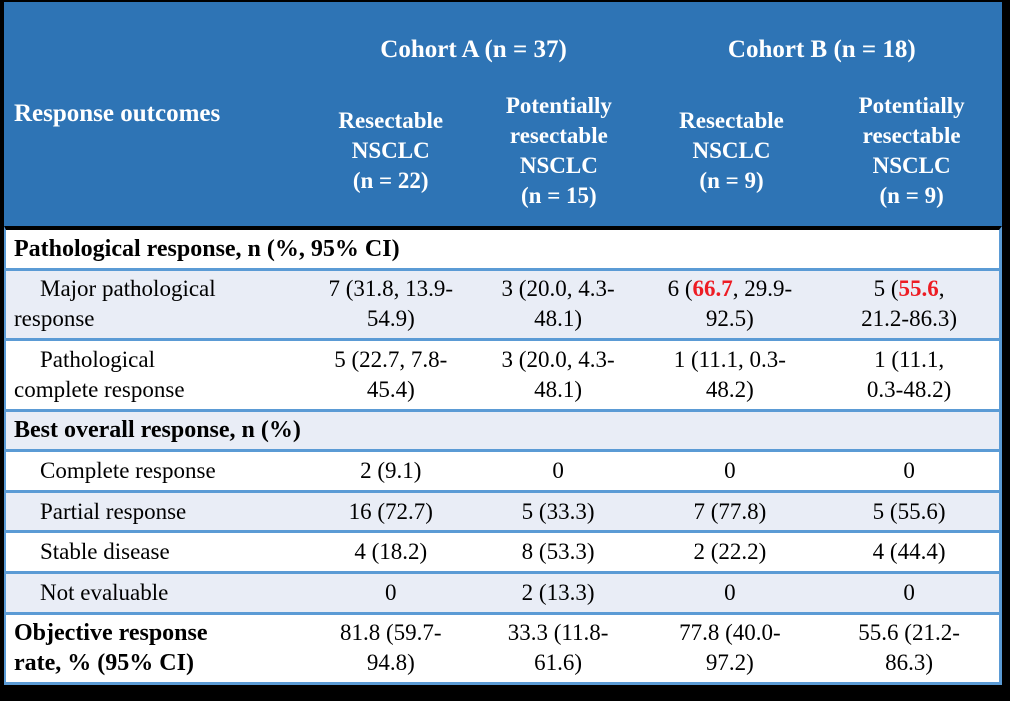 The height and width of the screenshot is (701, 1010). Describe the element at coordinates (730, 511) in the screenshot. I see `value-cell: 7 (77.8)` at that location.